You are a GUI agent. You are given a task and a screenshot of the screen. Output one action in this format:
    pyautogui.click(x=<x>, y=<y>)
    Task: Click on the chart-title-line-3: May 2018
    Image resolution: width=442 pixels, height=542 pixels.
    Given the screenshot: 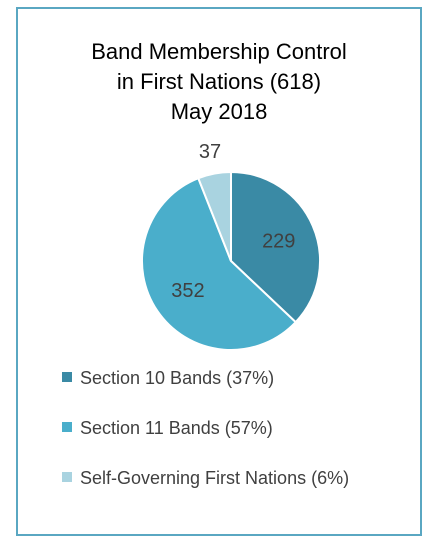 What is the action you would take?
    pyautogui.click(x=219, y=111)
    